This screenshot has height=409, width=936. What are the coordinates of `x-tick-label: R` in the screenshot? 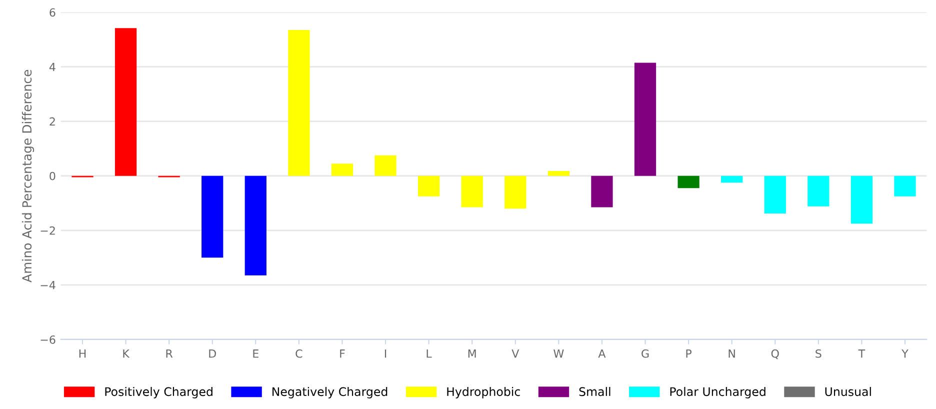 It's located at (169, 354).